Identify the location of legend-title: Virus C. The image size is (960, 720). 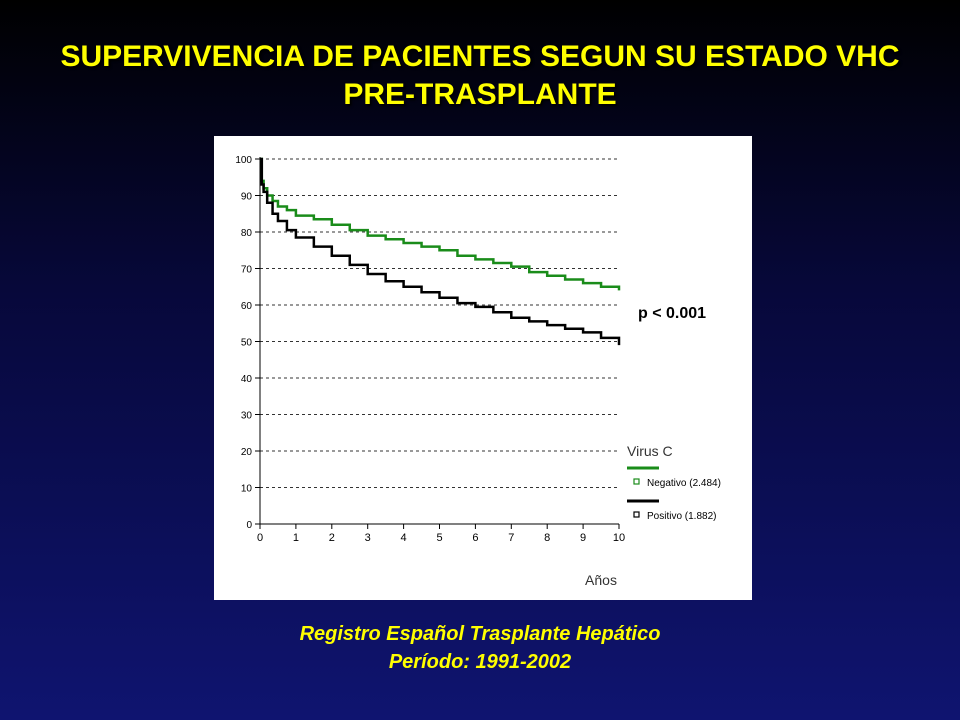
(650, 451).